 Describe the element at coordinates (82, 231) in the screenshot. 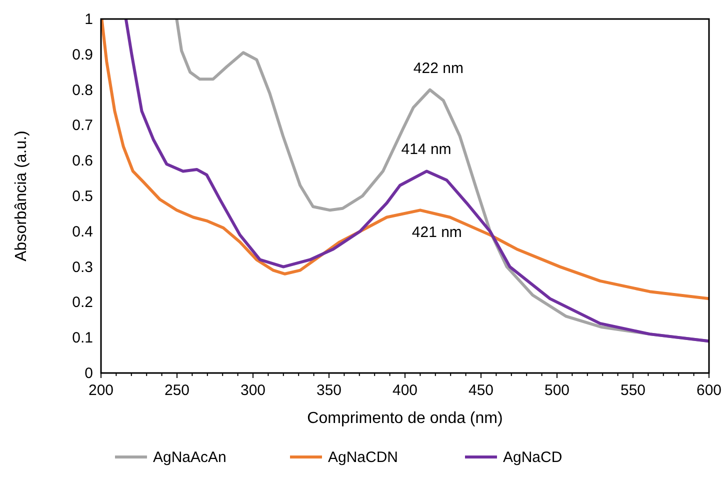

I see `y-tick-label: 0.4` at that location.